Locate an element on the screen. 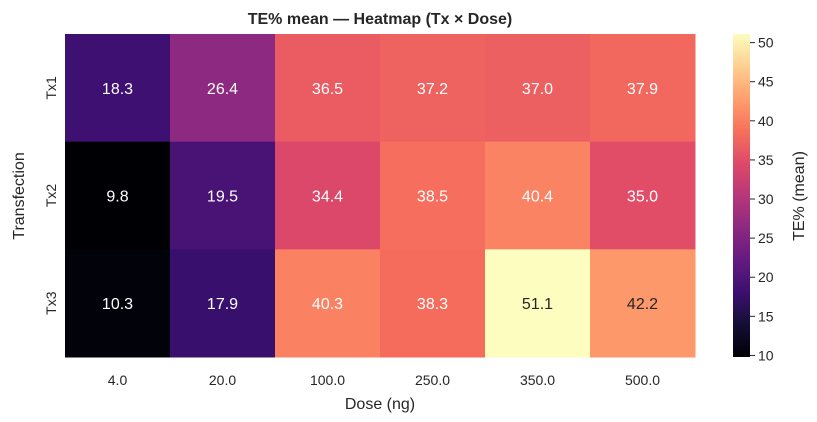  cell-value-label: 37.0 is located at coordinates (537, 89).